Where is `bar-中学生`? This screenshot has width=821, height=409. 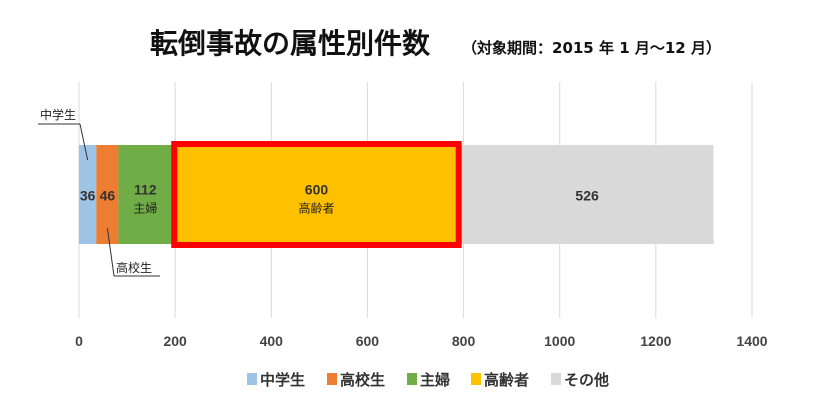 bar-中学生 is located at coordinates (88, 194).